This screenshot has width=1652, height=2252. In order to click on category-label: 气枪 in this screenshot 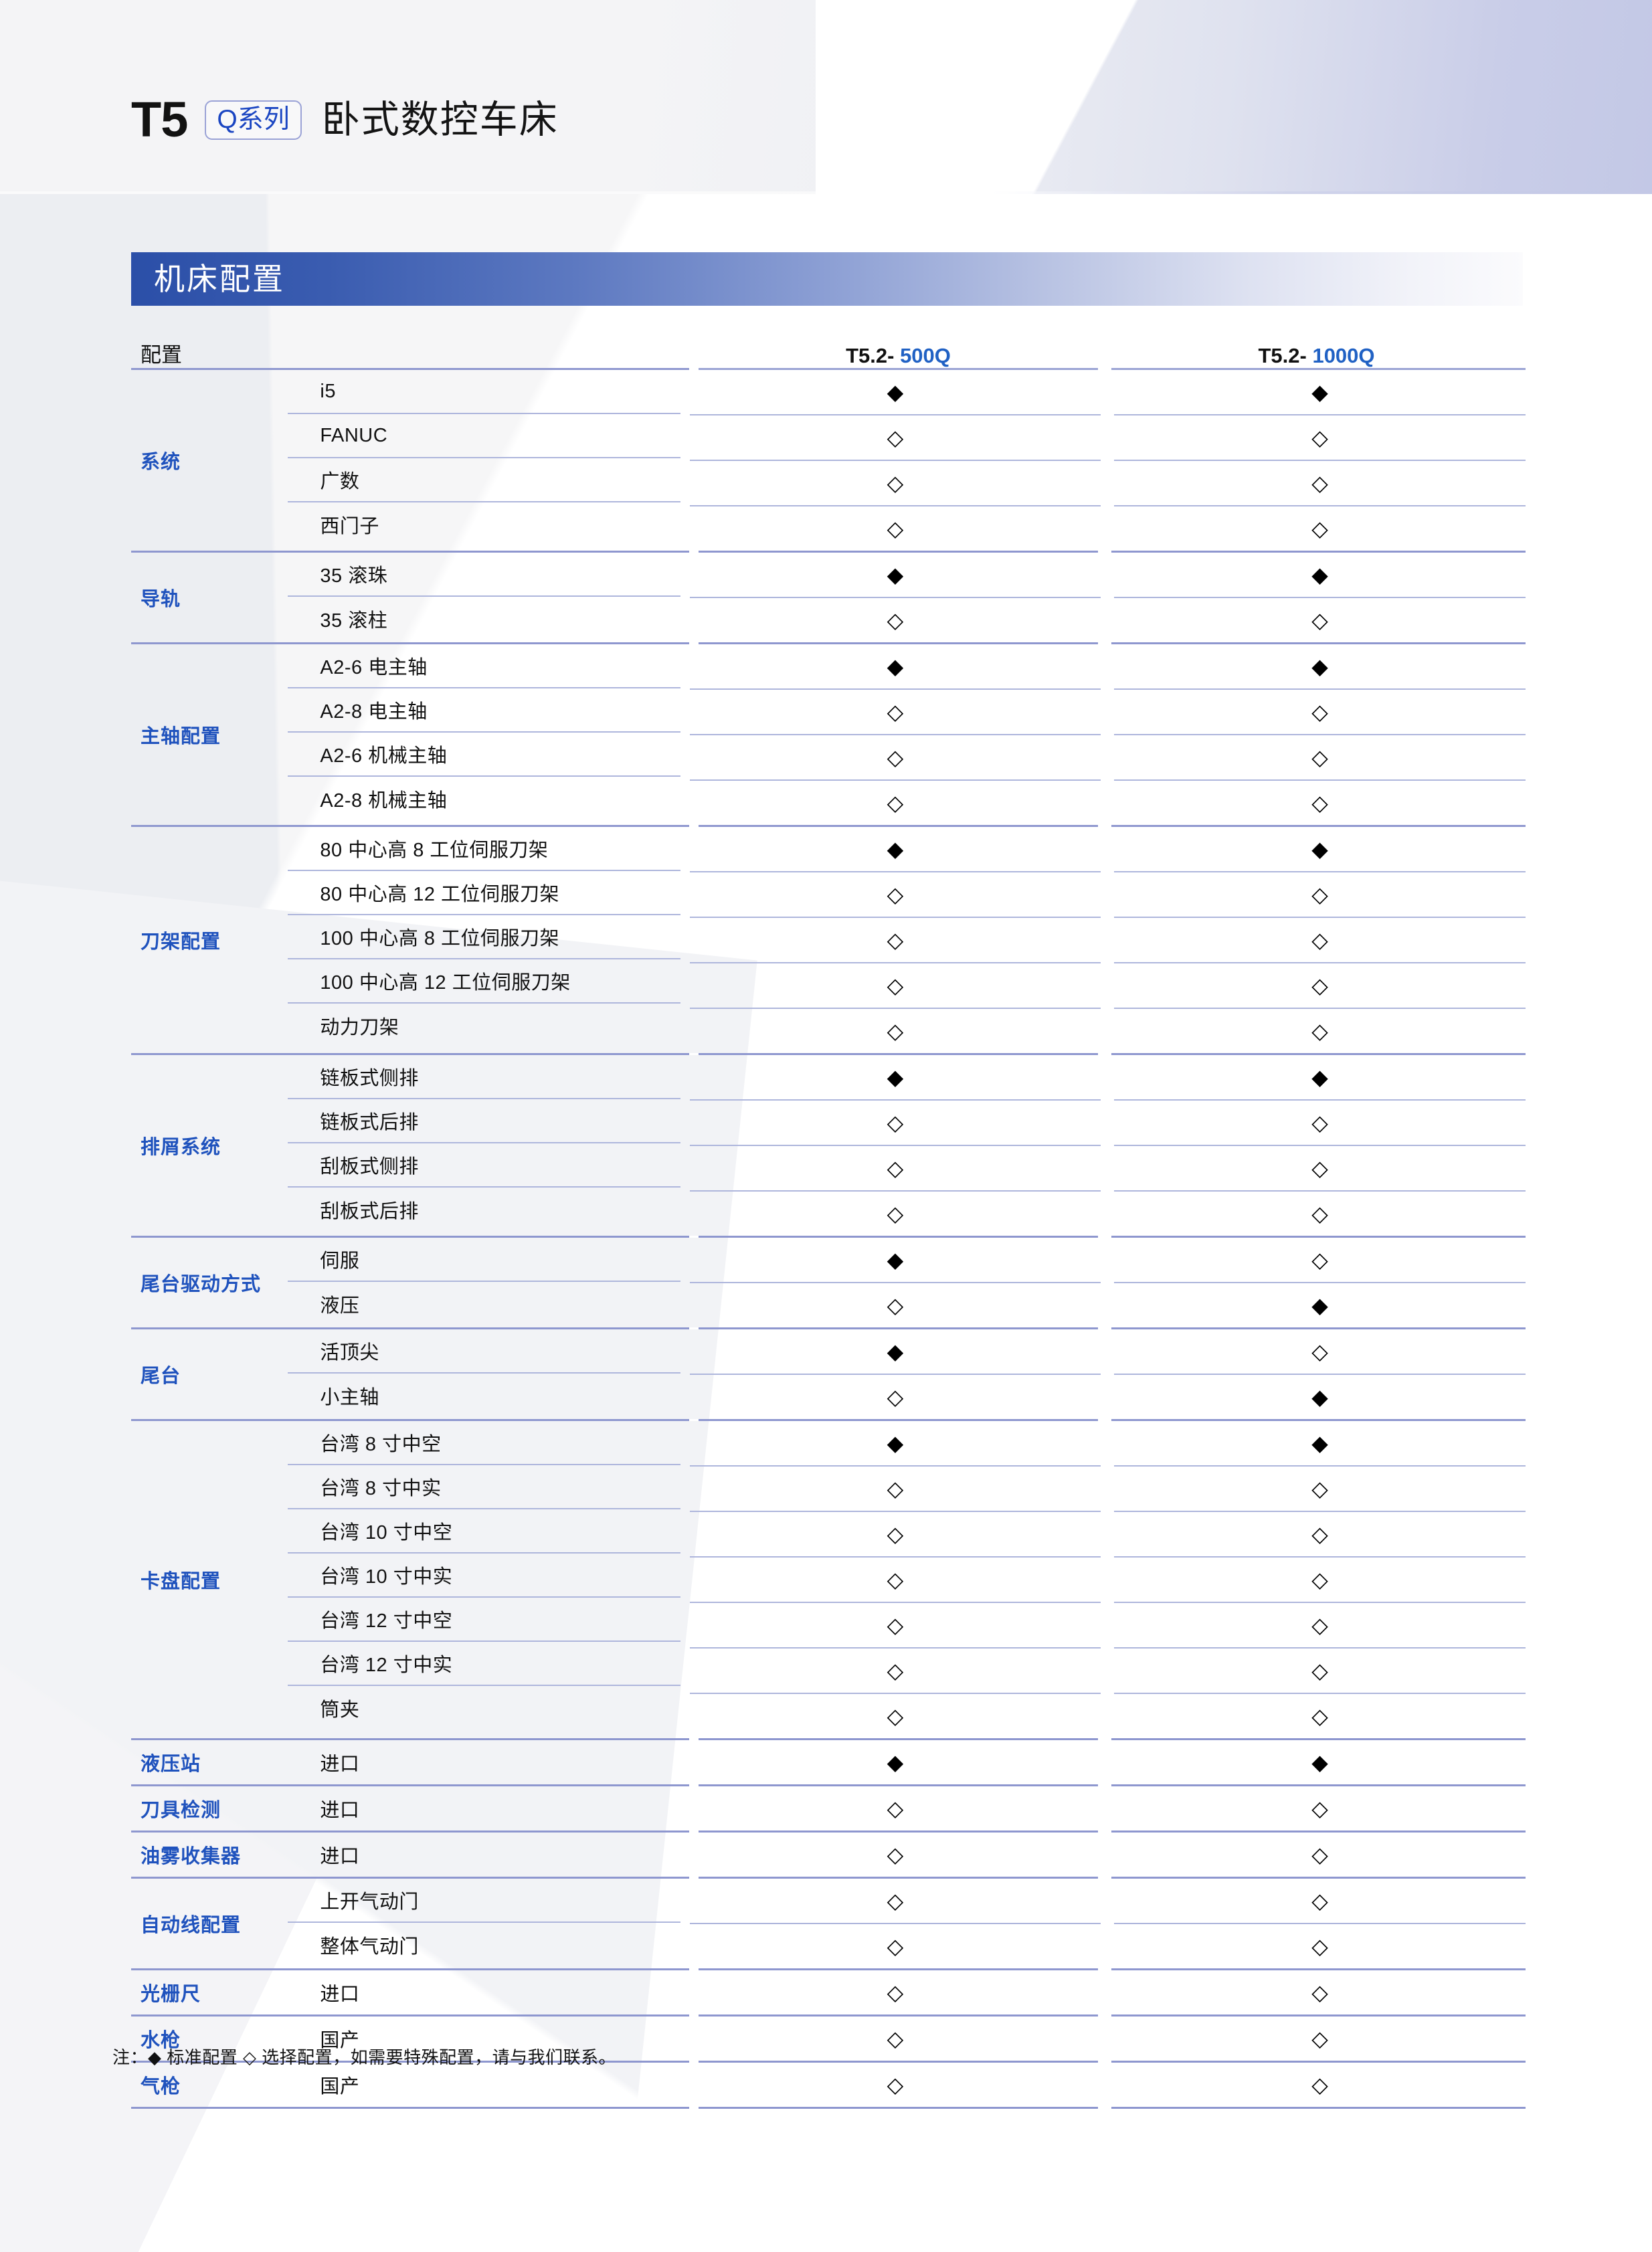, I will do `click(161, 2086)`.